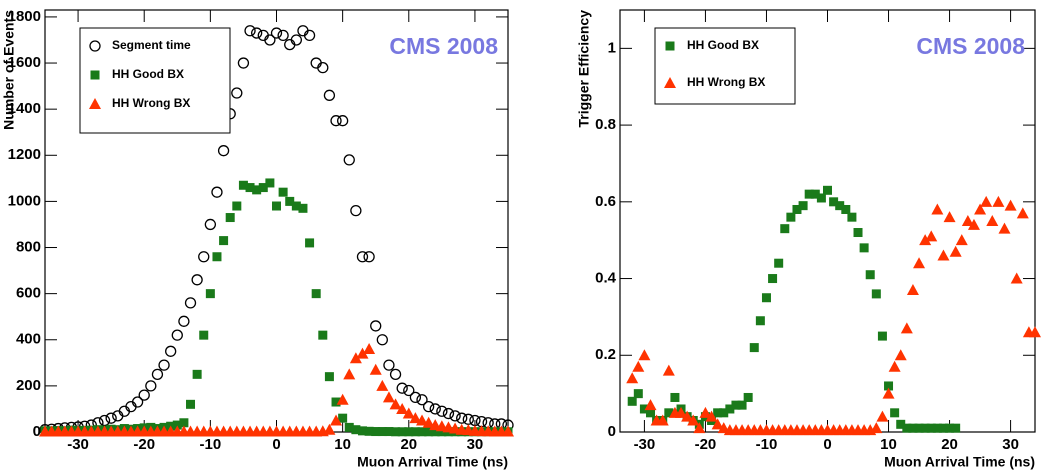  Describe the element at coordinates (24, 16) in the screenshot. I see `y-tick-label: 1800` at that location.